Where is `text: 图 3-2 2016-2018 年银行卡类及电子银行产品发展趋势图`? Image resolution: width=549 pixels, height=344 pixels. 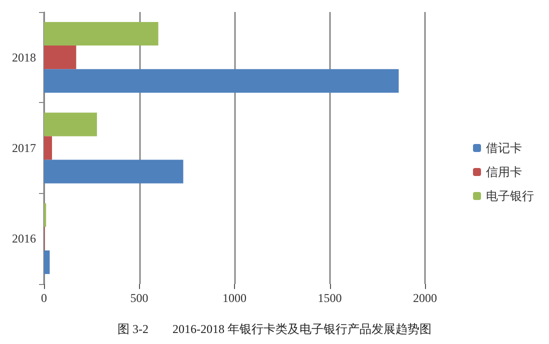
text: 图 3-2 2016-2018 年银行卡类及电子银行产品发展趋势图 is located at coordinates (275, 329).